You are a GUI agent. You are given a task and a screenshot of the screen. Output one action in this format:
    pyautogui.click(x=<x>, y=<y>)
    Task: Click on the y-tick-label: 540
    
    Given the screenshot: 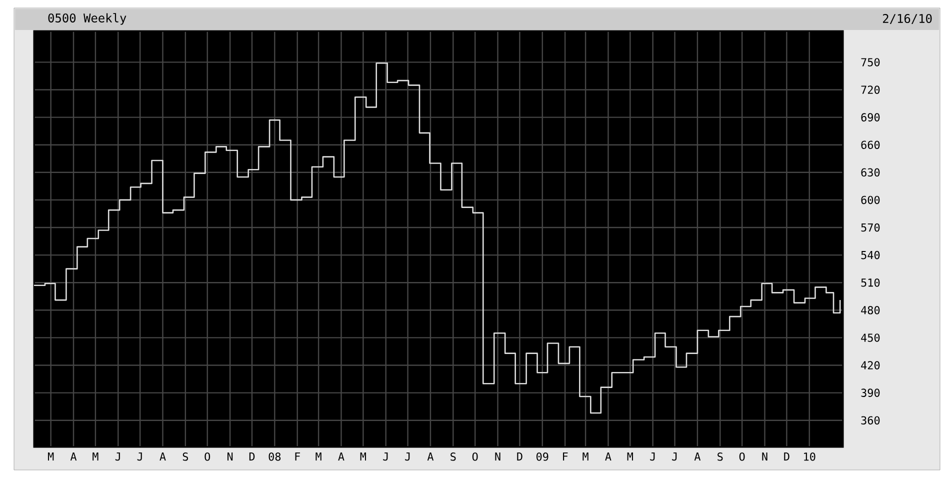 What is the action you would take?
    pyautogui.click(x=870, y=255)
    